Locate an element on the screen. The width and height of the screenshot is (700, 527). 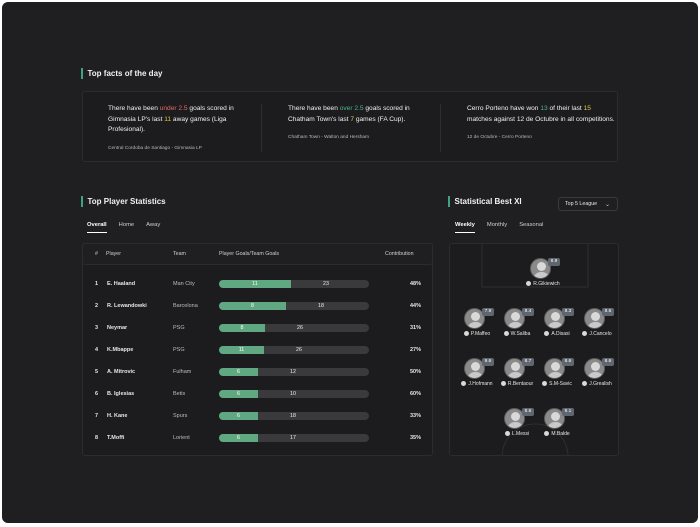
table-row: 3 Neymar PSG 8 26 31% is located at coordinates (257, 329).